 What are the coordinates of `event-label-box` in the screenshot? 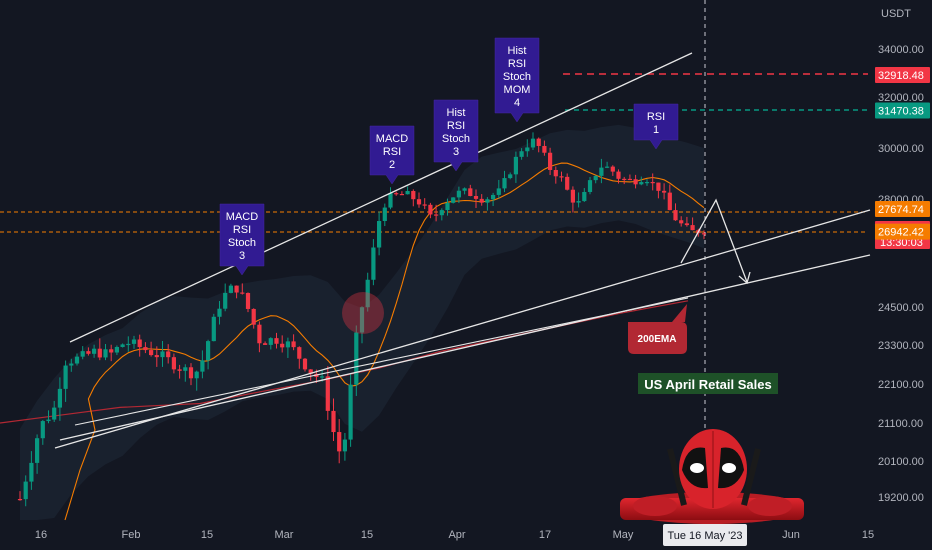 It's located at (708, 383).